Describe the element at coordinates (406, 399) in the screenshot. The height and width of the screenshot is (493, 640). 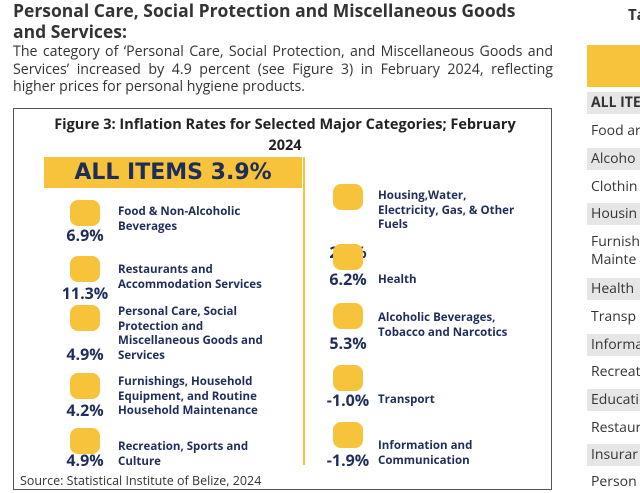
I see `item-label: Transport` at that location.